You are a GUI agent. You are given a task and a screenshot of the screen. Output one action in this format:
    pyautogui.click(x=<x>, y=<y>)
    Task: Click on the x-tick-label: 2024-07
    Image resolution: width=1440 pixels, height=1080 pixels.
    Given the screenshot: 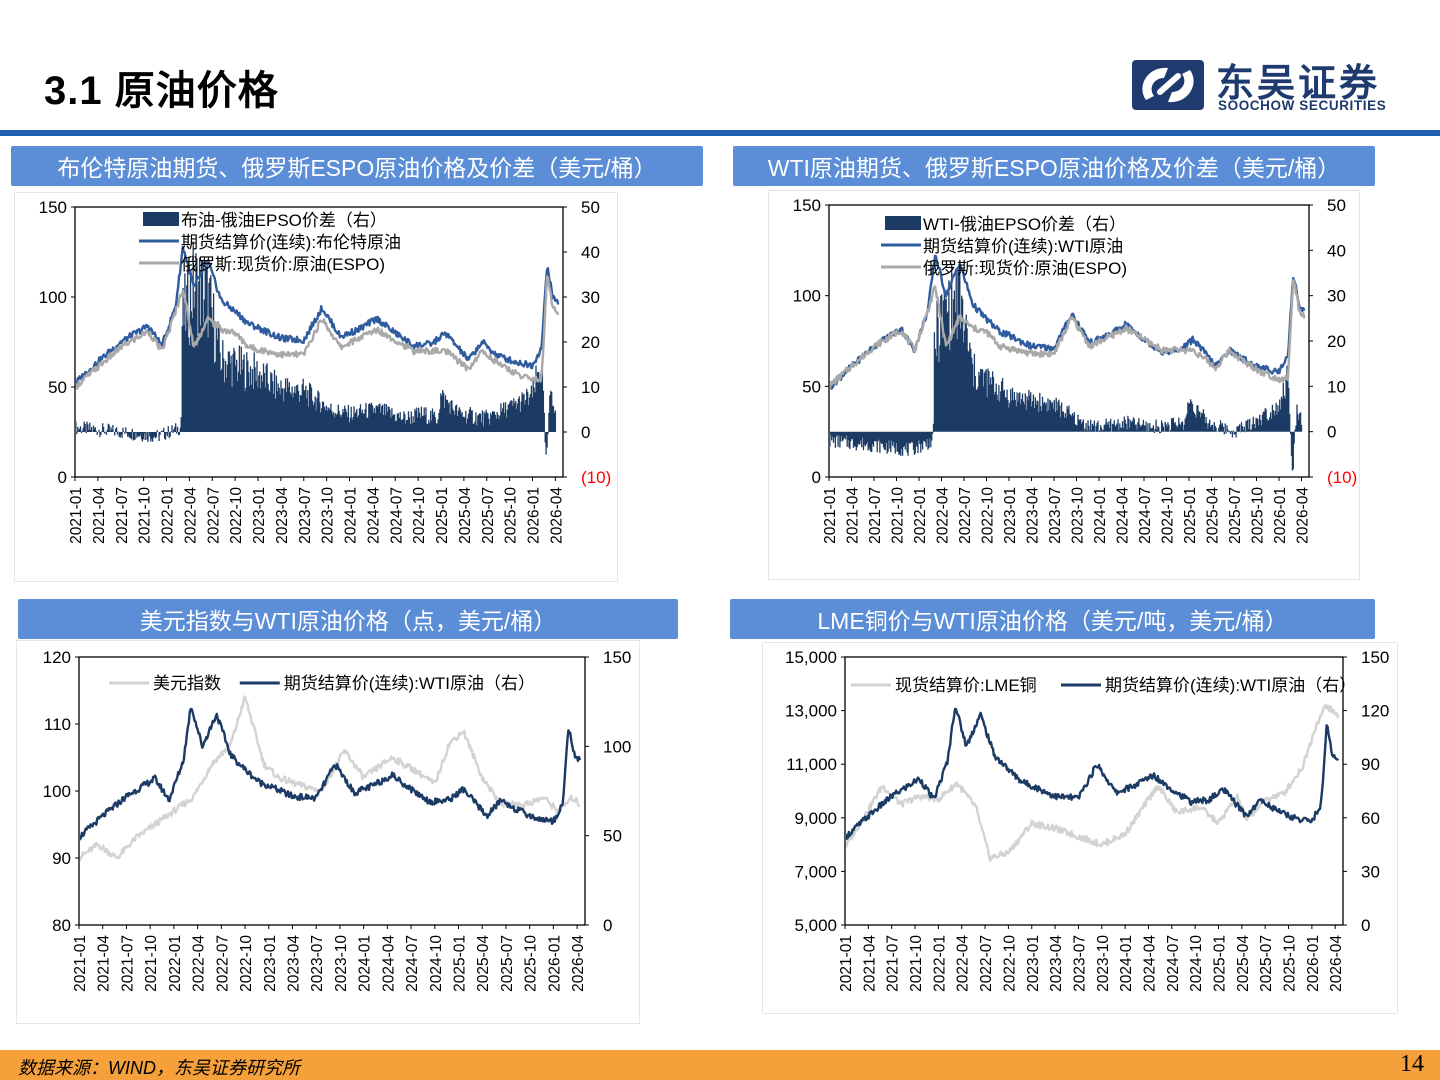 What is the action you would take?
    pyautogui.click(x=412, y=963)
    